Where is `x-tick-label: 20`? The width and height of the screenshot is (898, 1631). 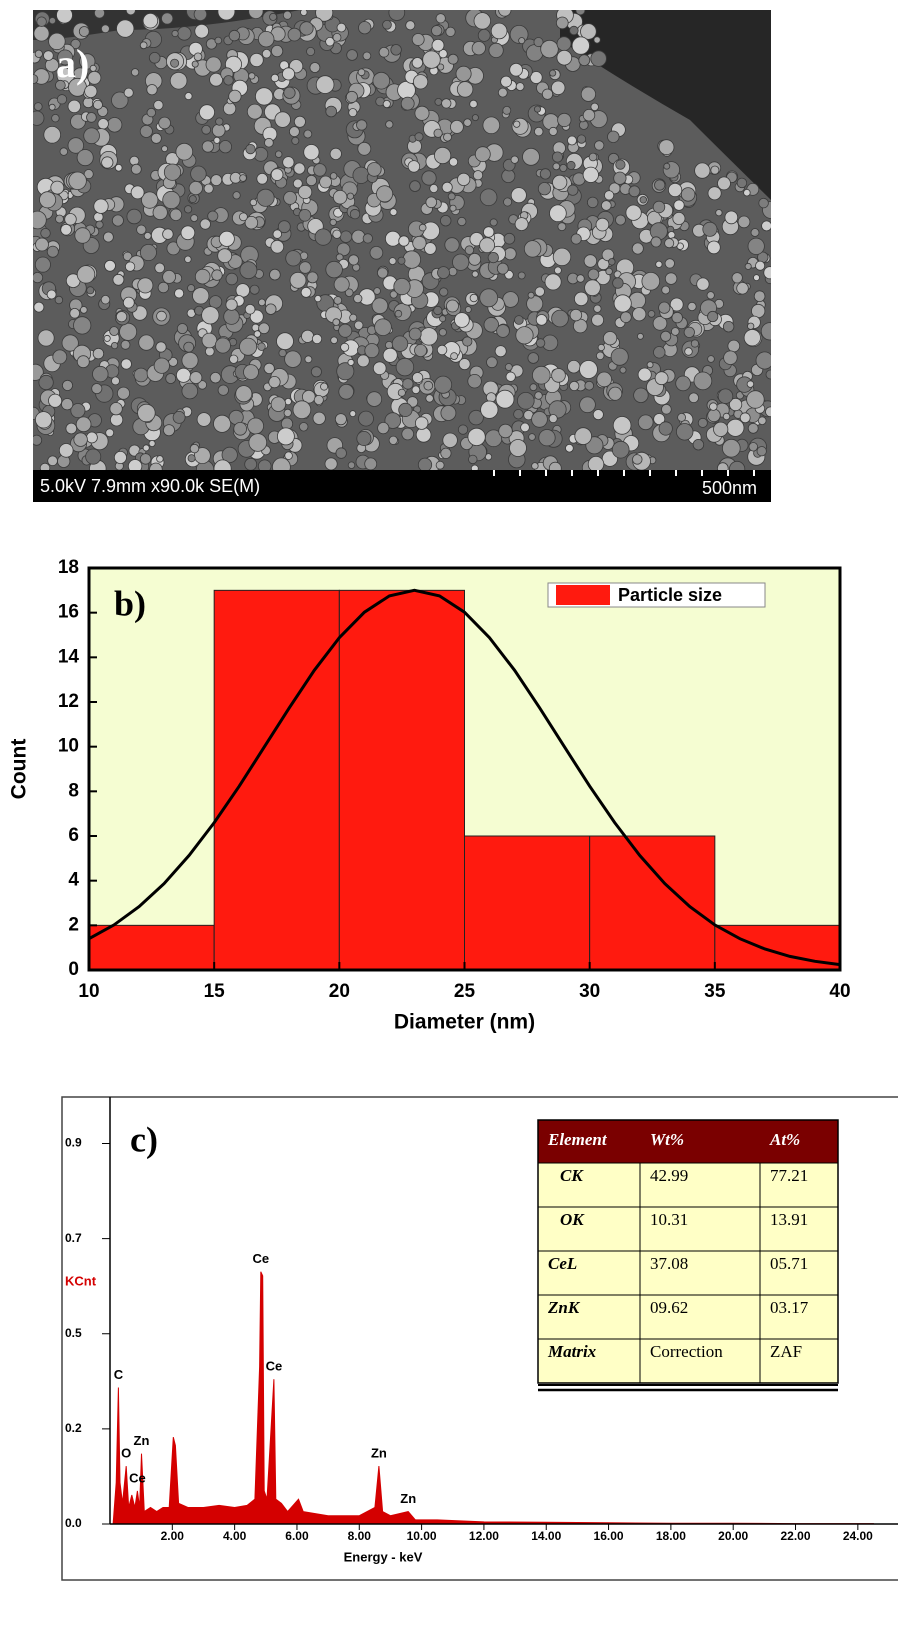 x-tick-label: 20 is located at coordinates (339, 991).